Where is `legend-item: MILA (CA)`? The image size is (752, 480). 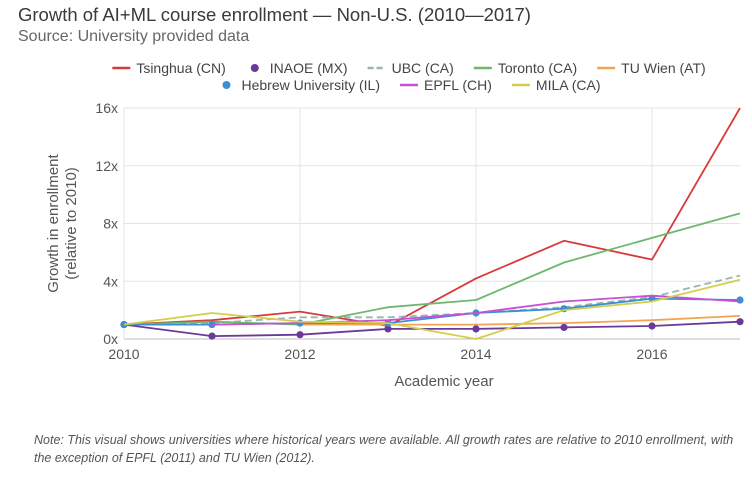
legend-item: MILA (CA) is located at coordinates (556, 85).